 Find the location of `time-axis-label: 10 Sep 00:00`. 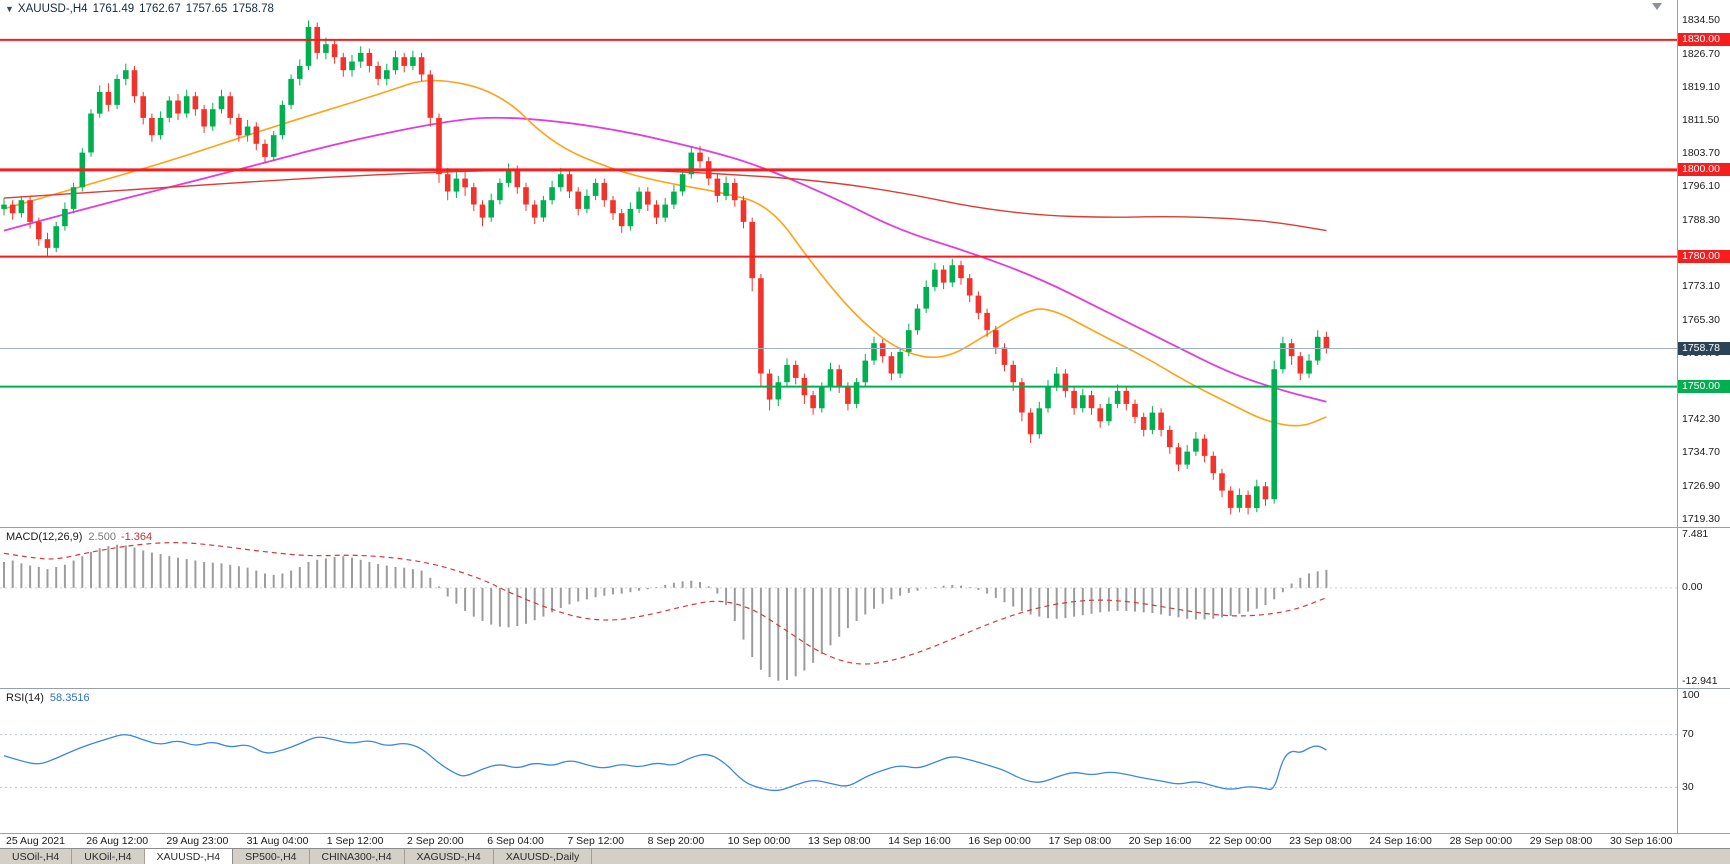

time-axis-label: 10 Sep 00:00 is located at coordinates (759, 841).